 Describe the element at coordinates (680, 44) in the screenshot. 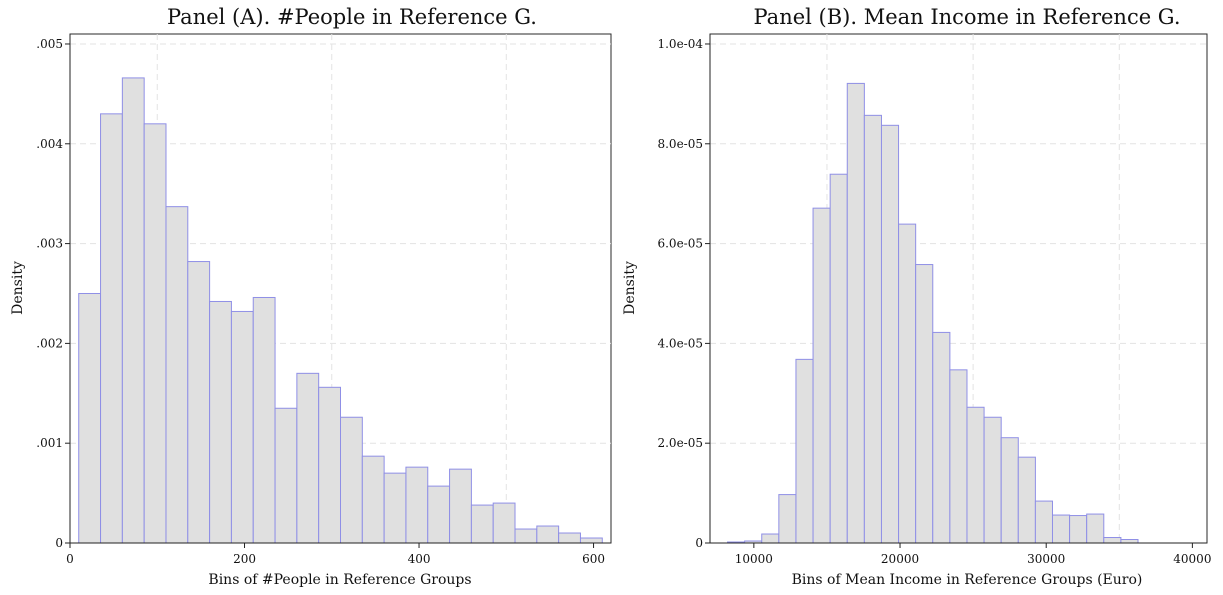

I see `panel-b-y-tick-label: 1.0e-04` at that location.